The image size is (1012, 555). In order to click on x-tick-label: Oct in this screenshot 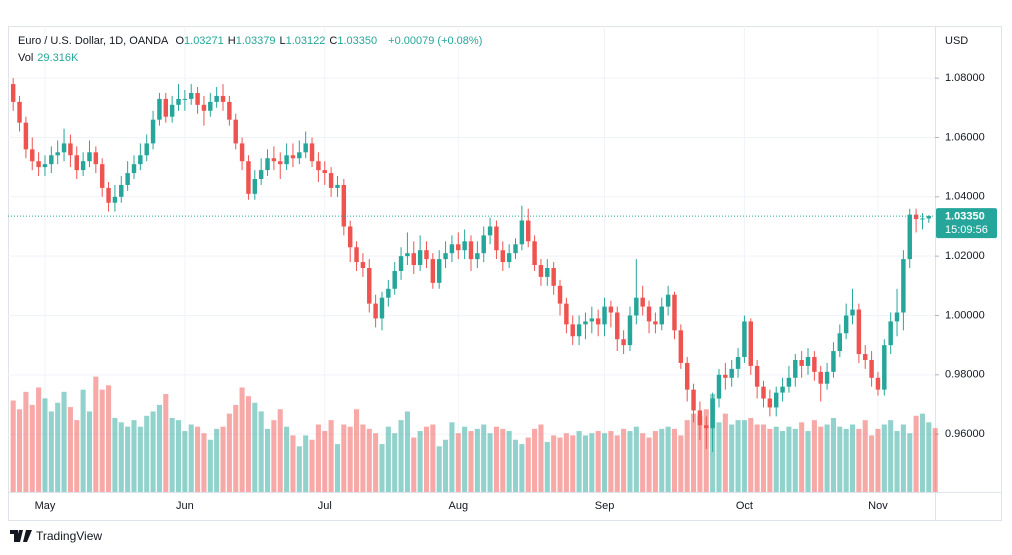, I will do `click(744, 506)`.